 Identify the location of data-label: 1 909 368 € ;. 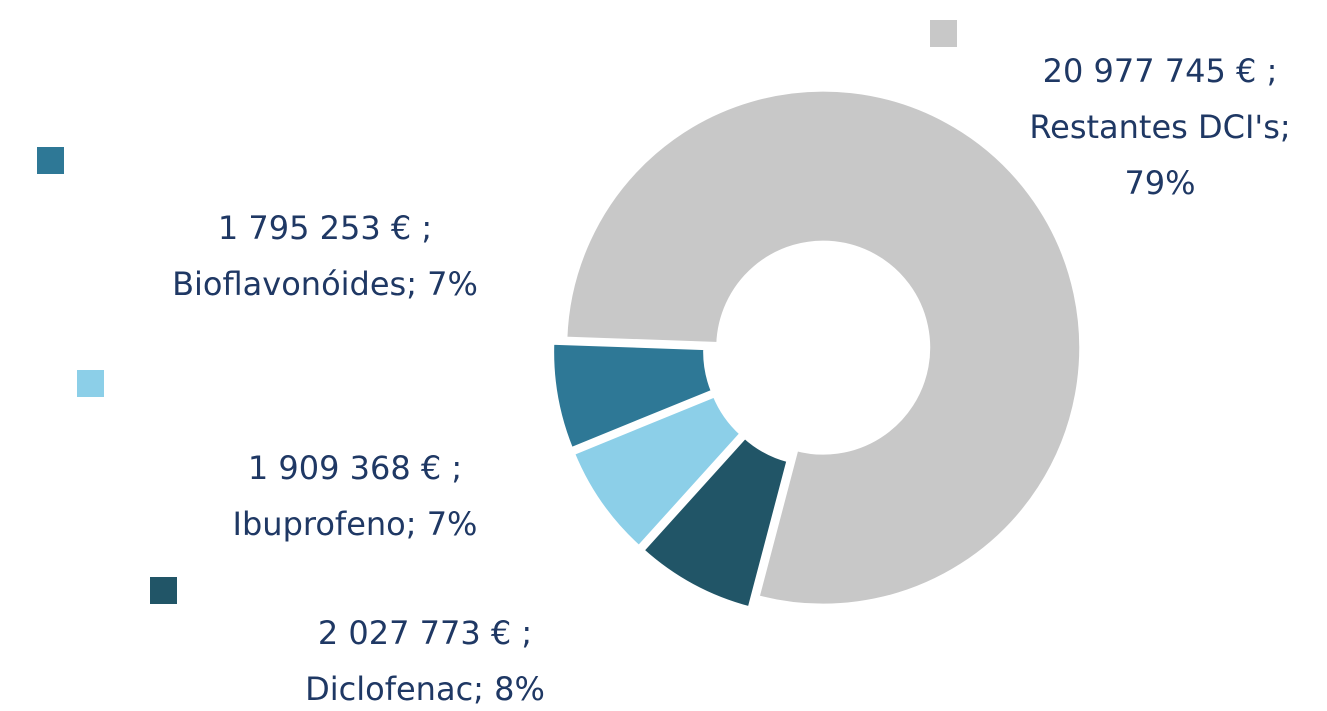
(355, 468).